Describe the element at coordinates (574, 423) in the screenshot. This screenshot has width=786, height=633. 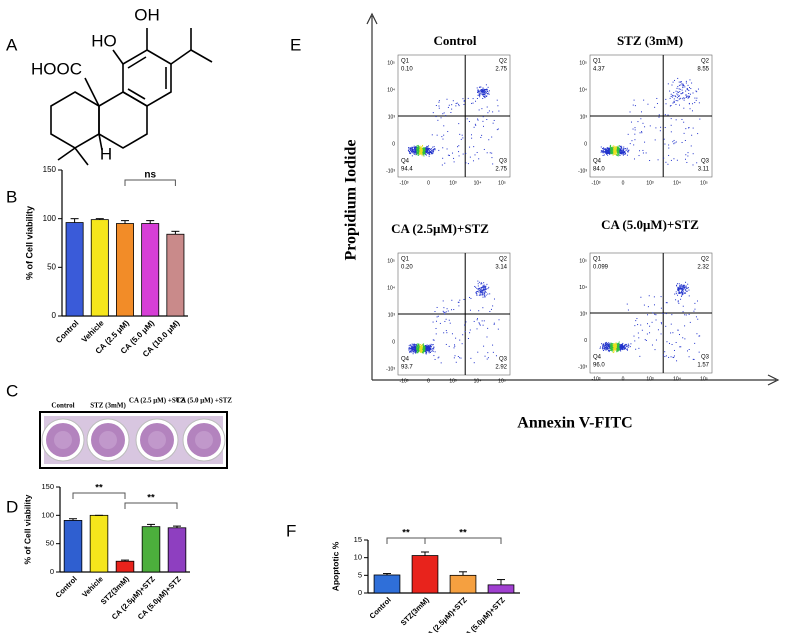
I see `axis-title: Annexin V-FITC` at that location.